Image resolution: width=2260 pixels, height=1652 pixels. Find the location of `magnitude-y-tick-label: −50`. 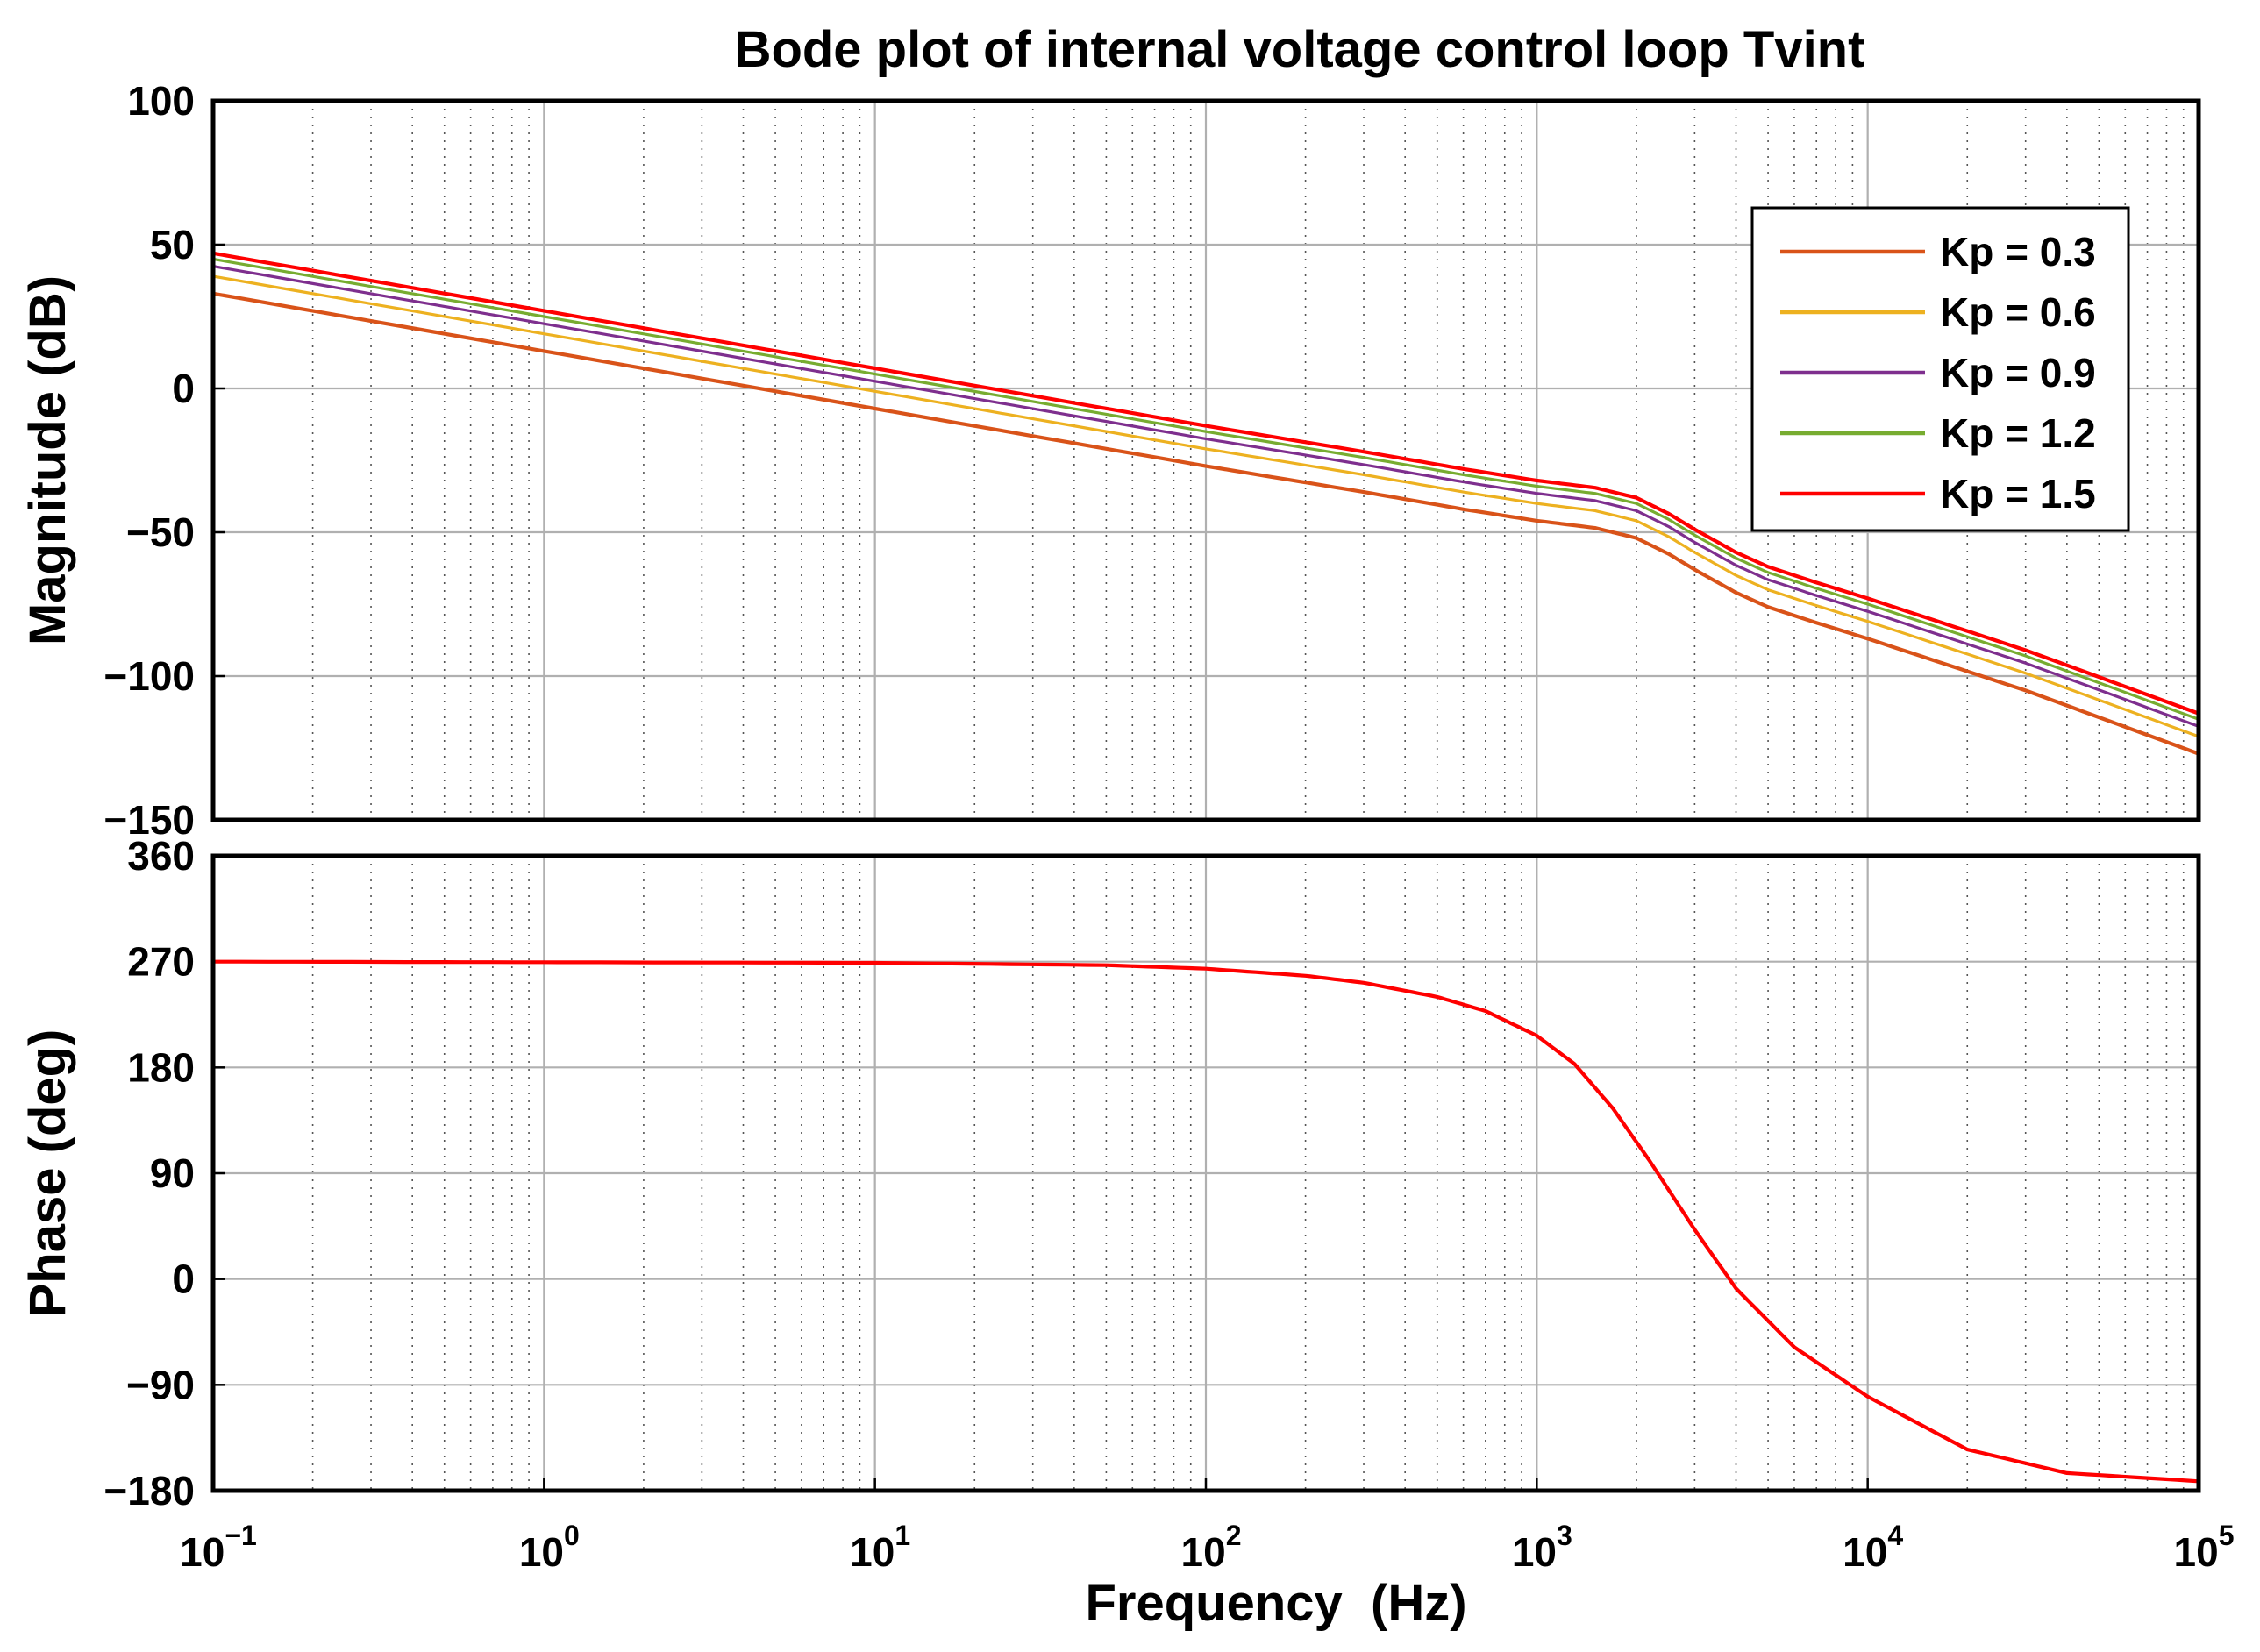

magnitude-y-tick-label: −50 is located at coordinates (160, 532).